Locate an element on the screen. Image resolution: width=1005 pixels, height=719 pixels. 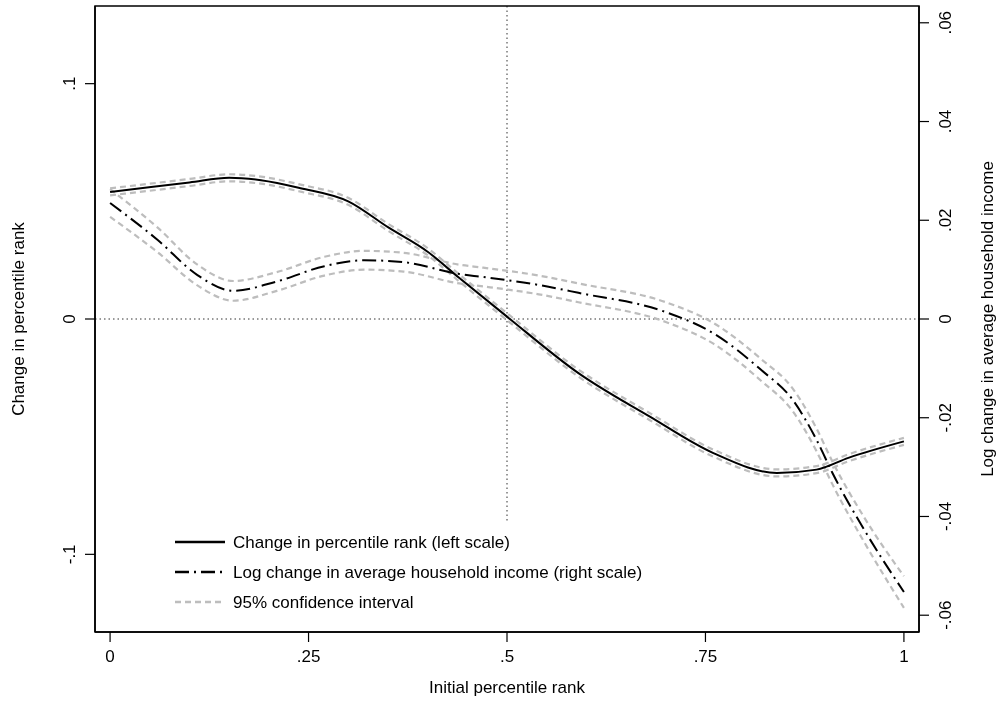
x-axis-title: Initial percentile rank is located at coordinates (507, 687).